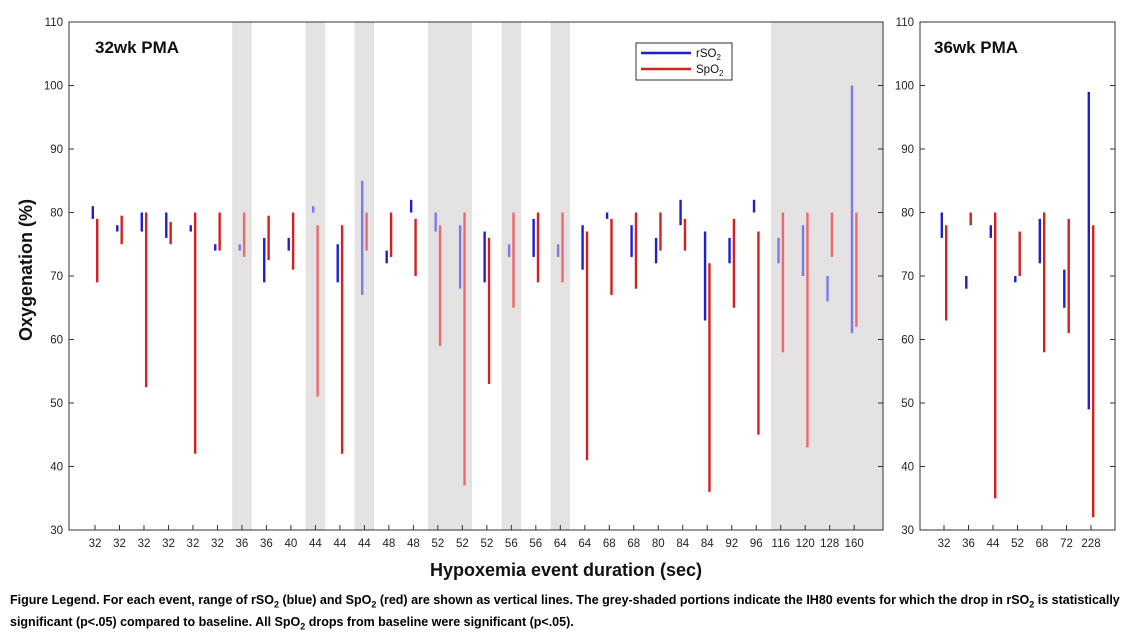  What do you see at coordinates (291, 544) in the screenshot?
I see `x-tick-label: 40` at bounding box center [291, 544].